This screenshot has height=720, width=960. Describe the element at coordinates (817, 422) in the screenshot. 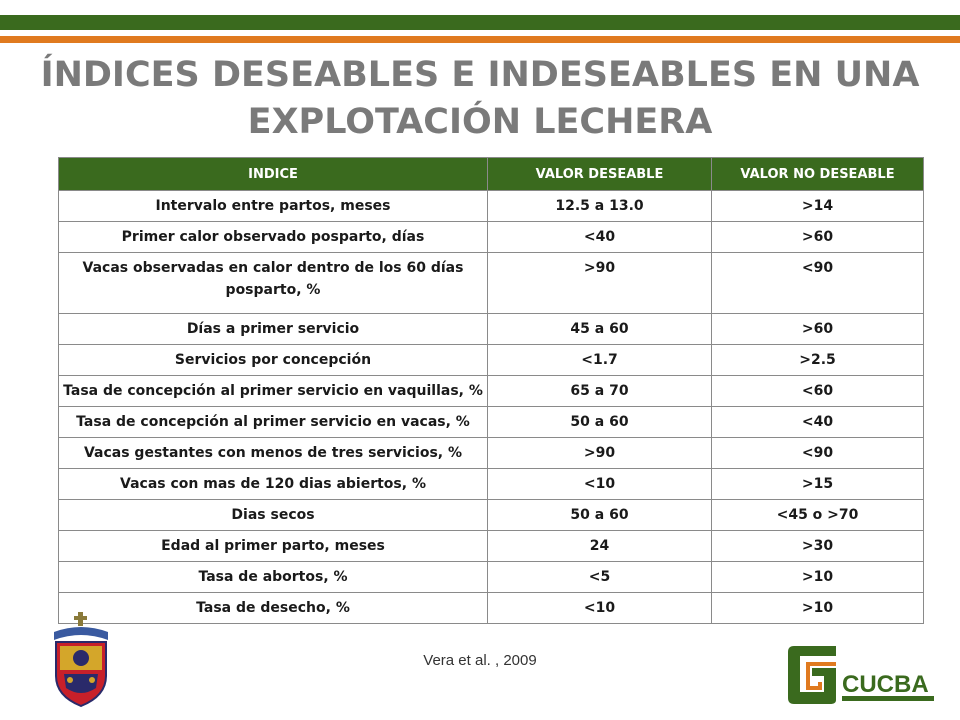

I see `cell-no-deseable: <40` at that location.